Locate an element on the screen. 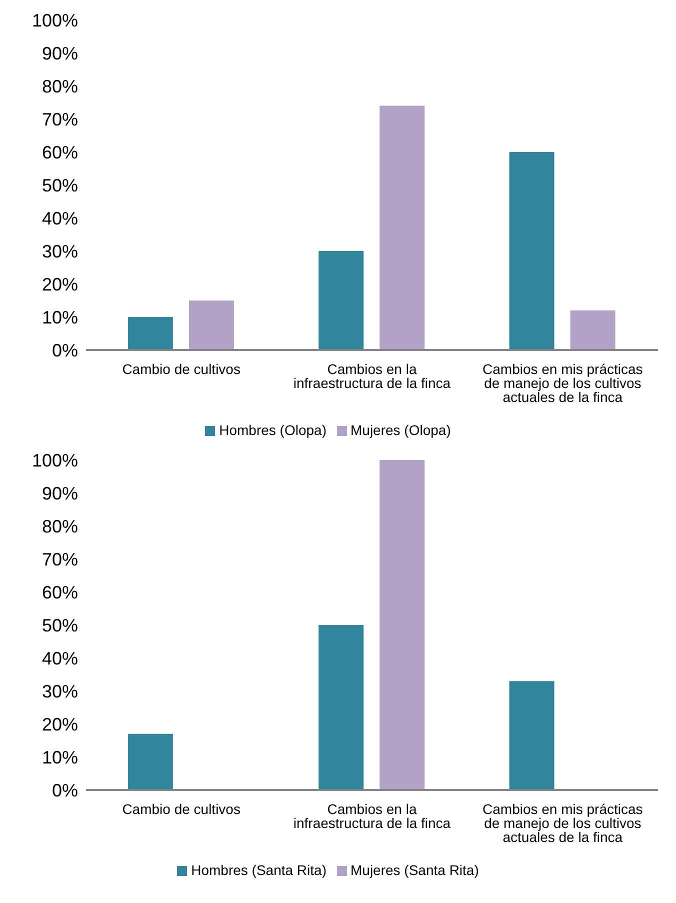 This screenshot has width=676, height=903. legend-label: Mujeres (Olopa) is located at coordinates (400, 430).